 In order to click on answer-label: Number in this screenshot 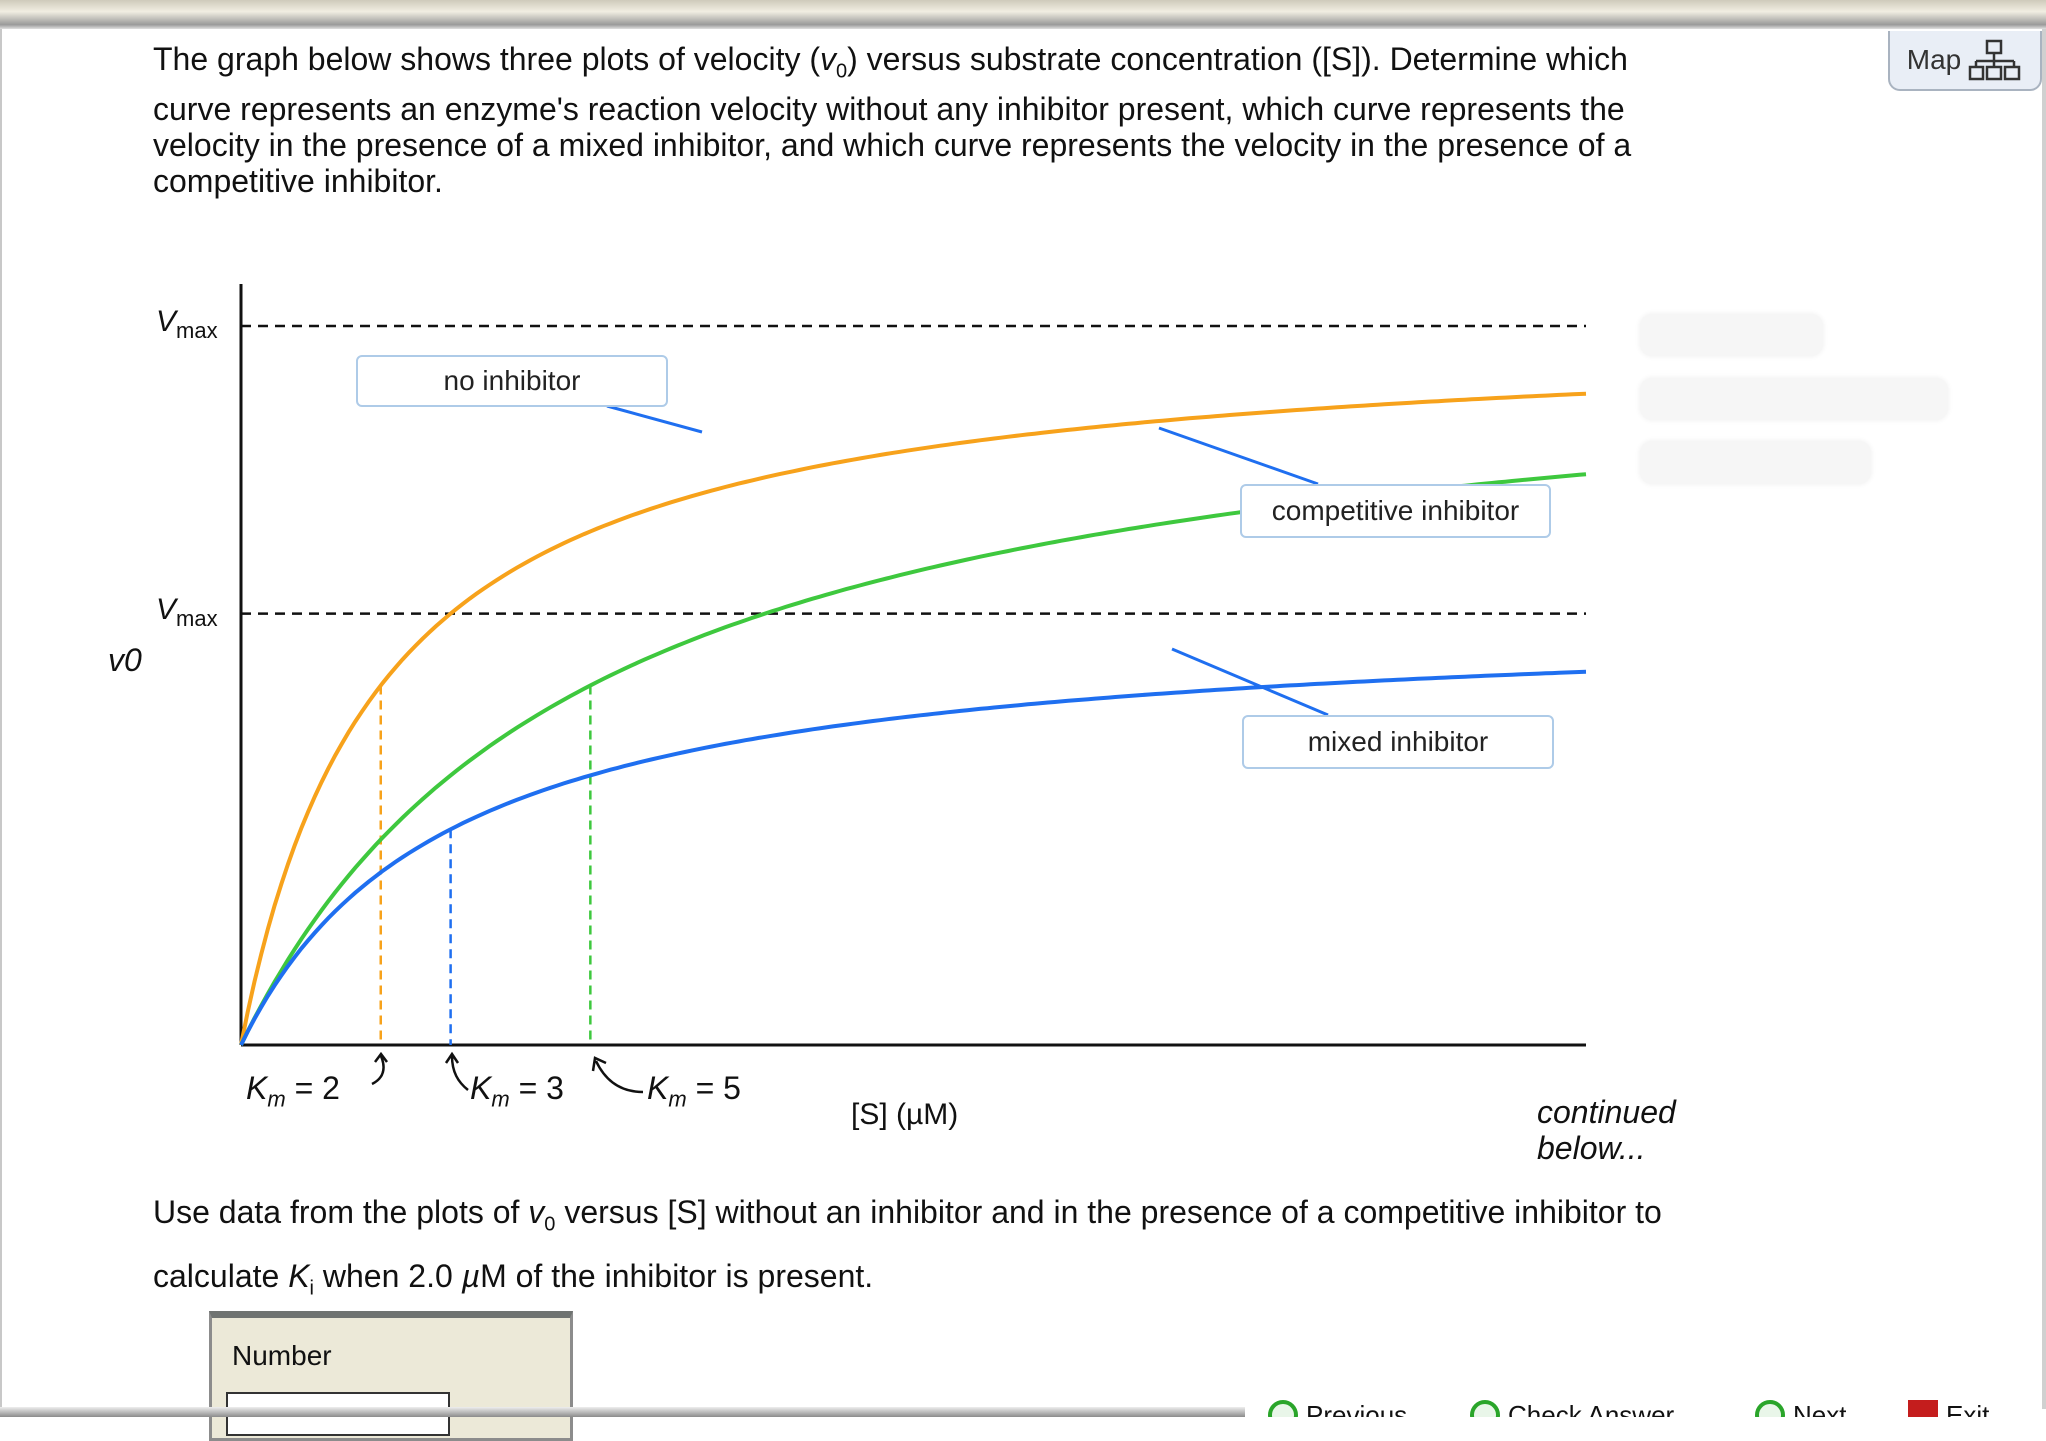, I will do `click(282, 1355)`.